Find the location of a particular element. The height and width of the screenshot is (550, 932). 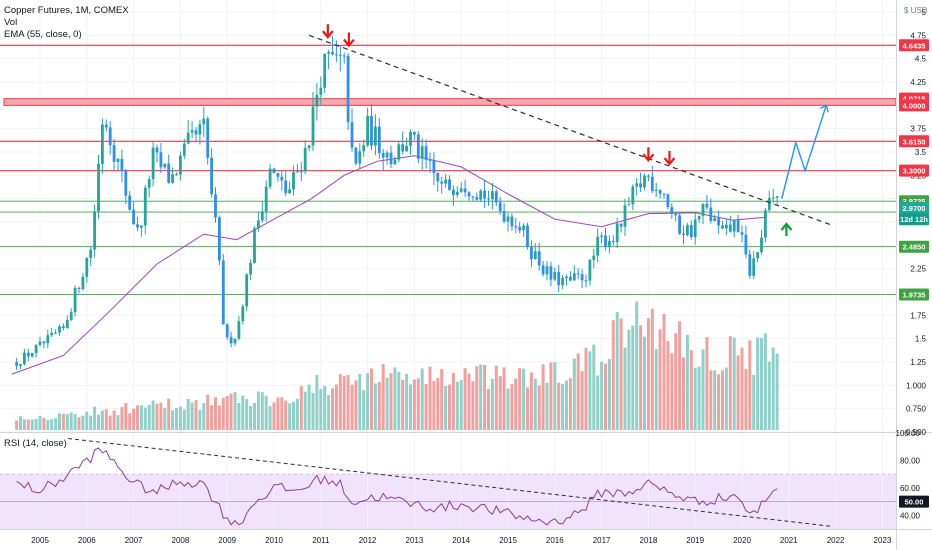

price-tick-label: 3.5 is located at coordinates (921, 152).